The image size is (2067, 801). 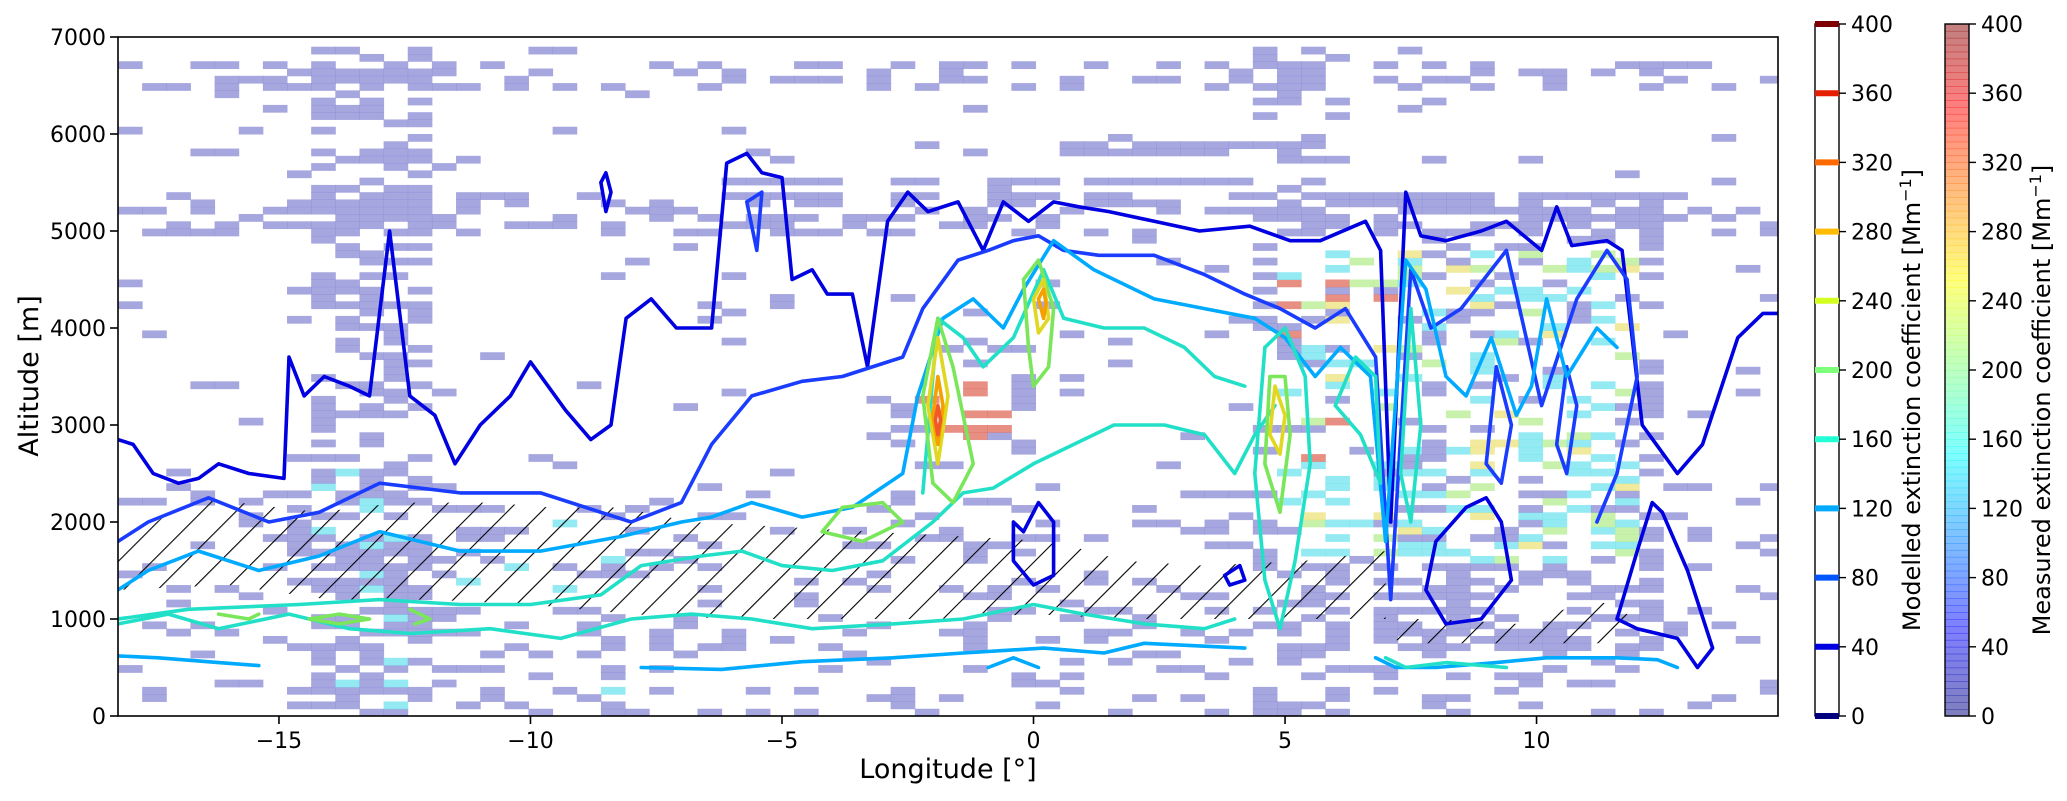 What do you see at coordinates (752, 558) in the screenshot?
I see `hatched-area` at bounding box center [752, 558].